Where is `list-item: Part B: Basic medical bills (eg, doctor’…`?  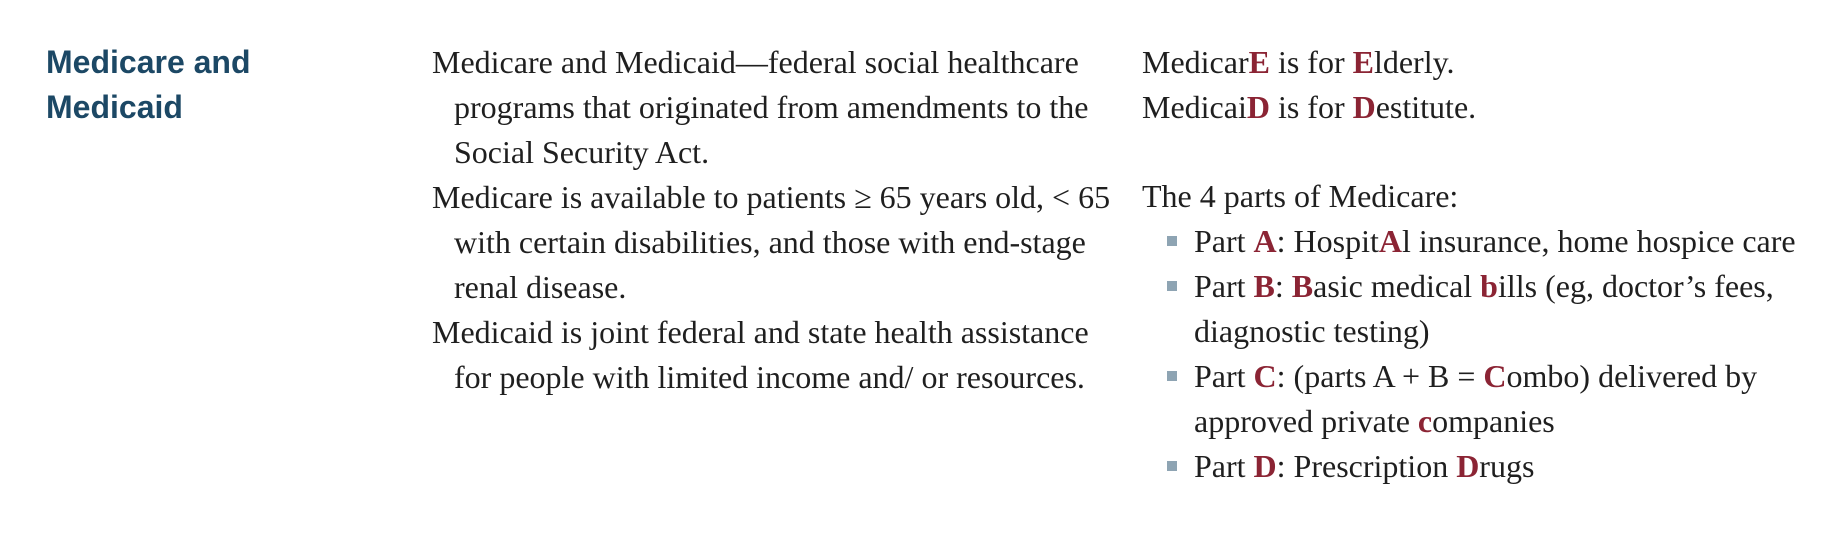 list-item: Part B: Basic medical bills (eg, doctor’… is located at coordinates (1482, 309).